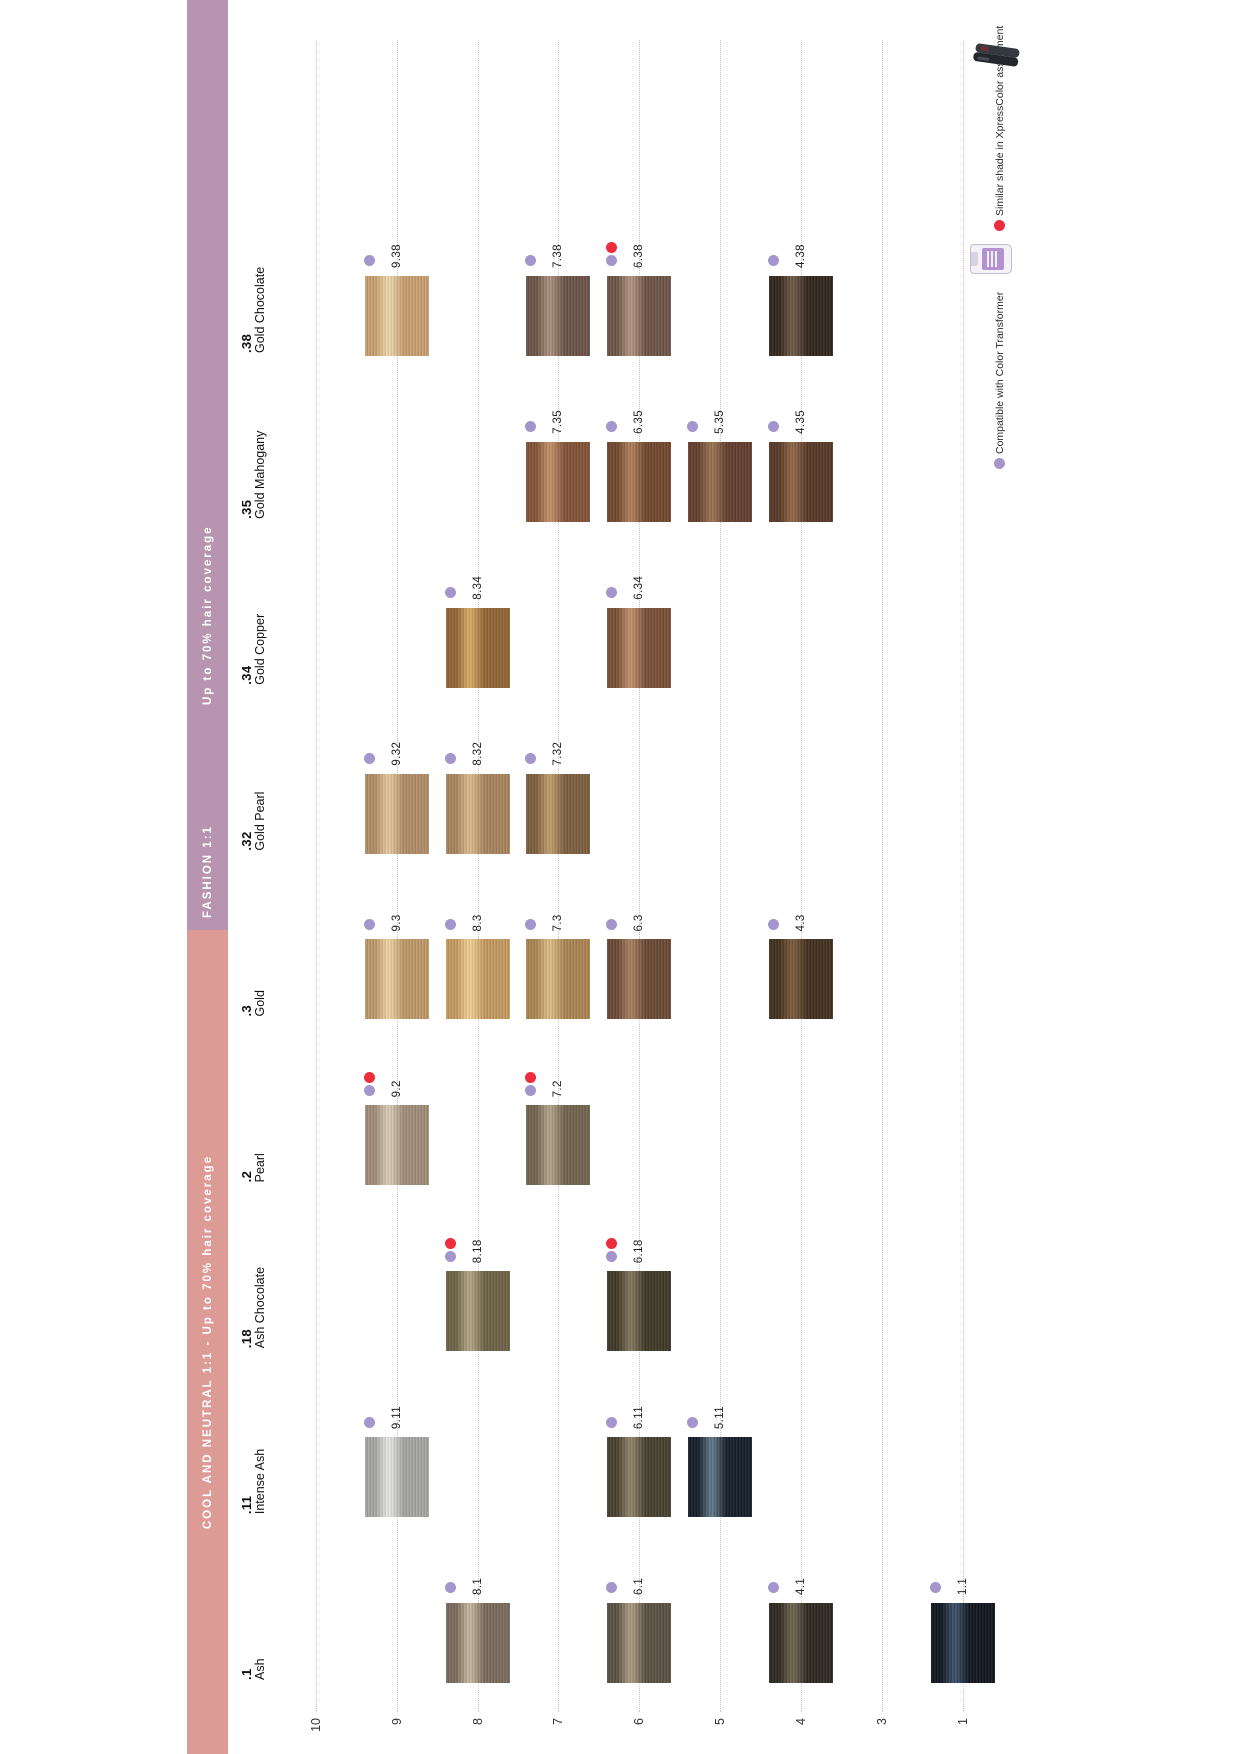 The height and width of the screenshot is (1754, 1240). What do you see at coordinates (639, 316) in the screenshot?
I see `swatch-6.38` at bounding box center [639, 316].